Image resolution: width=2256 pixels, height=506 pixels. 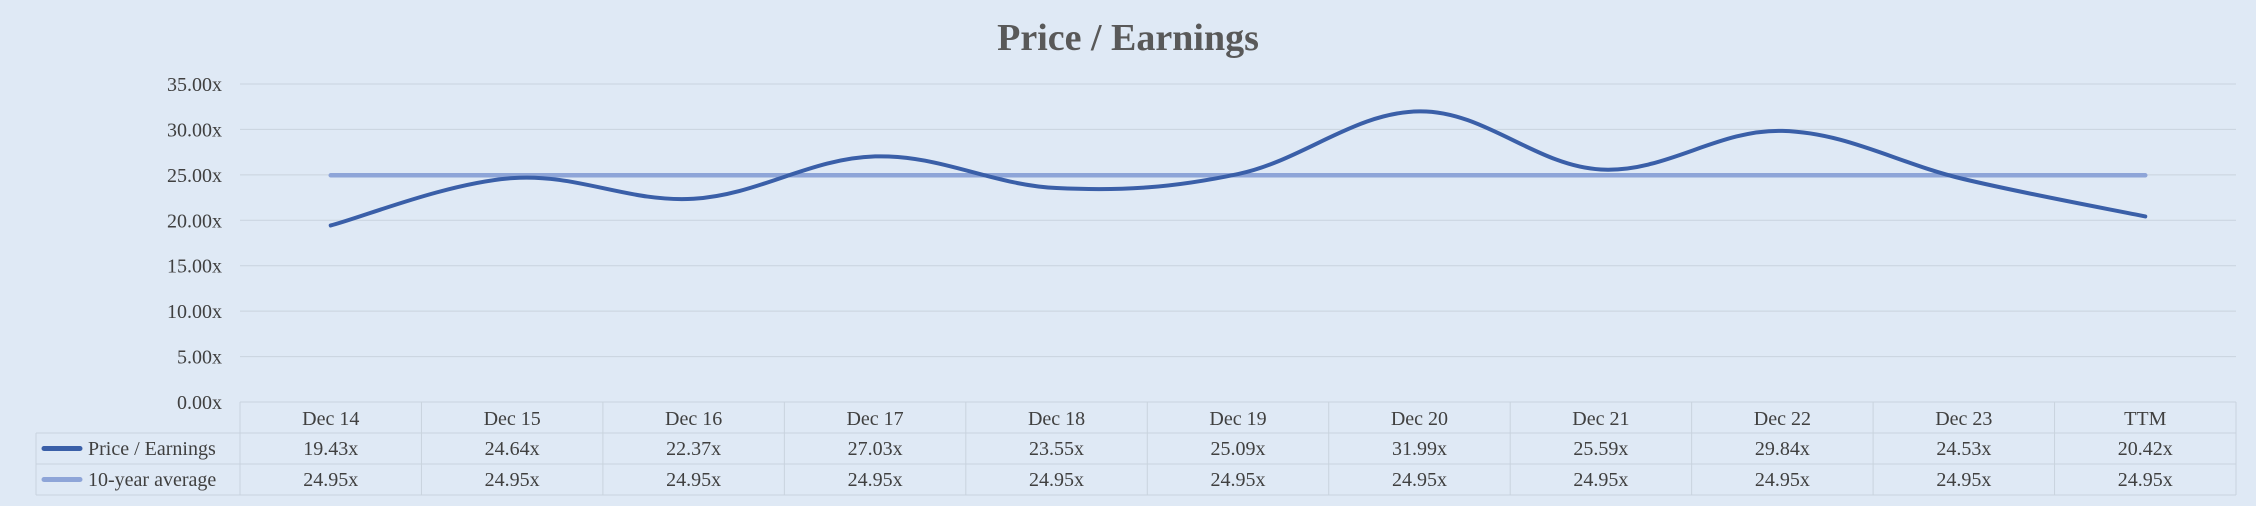 I want to click on x-category-label: TTM, so click(x=2145, y=419).